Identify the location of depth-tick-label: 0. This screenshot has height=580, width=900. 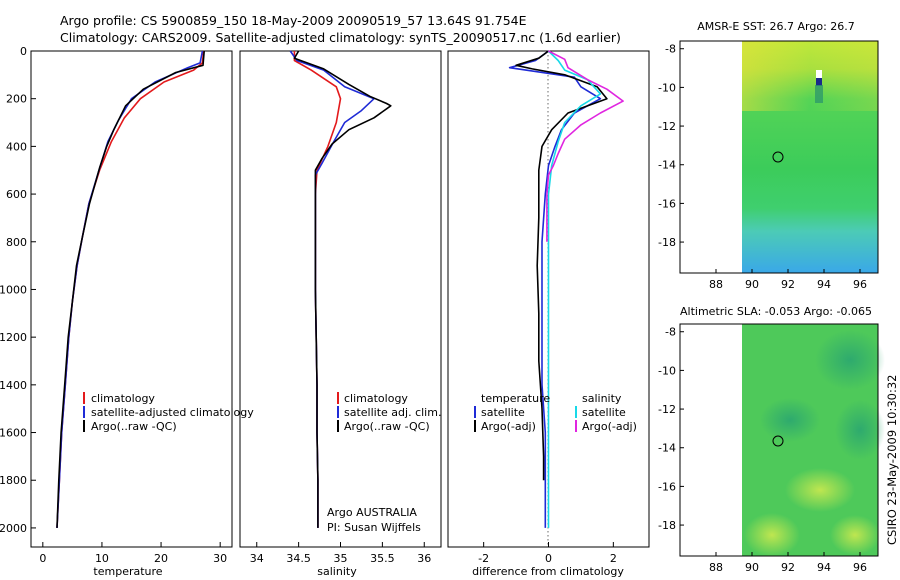
(23, 51).